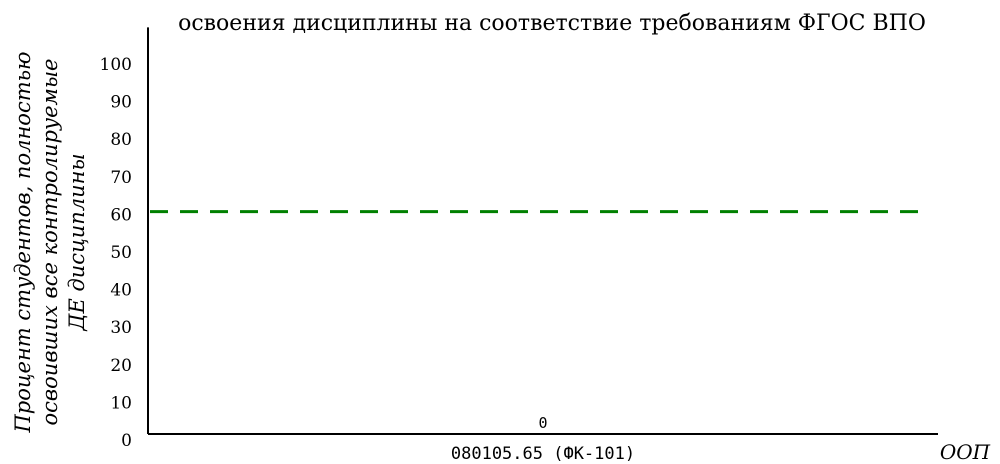  Describe the element at coordinates (121, 140) in the screenshot. I see `y-tick-label: 80` at that location.